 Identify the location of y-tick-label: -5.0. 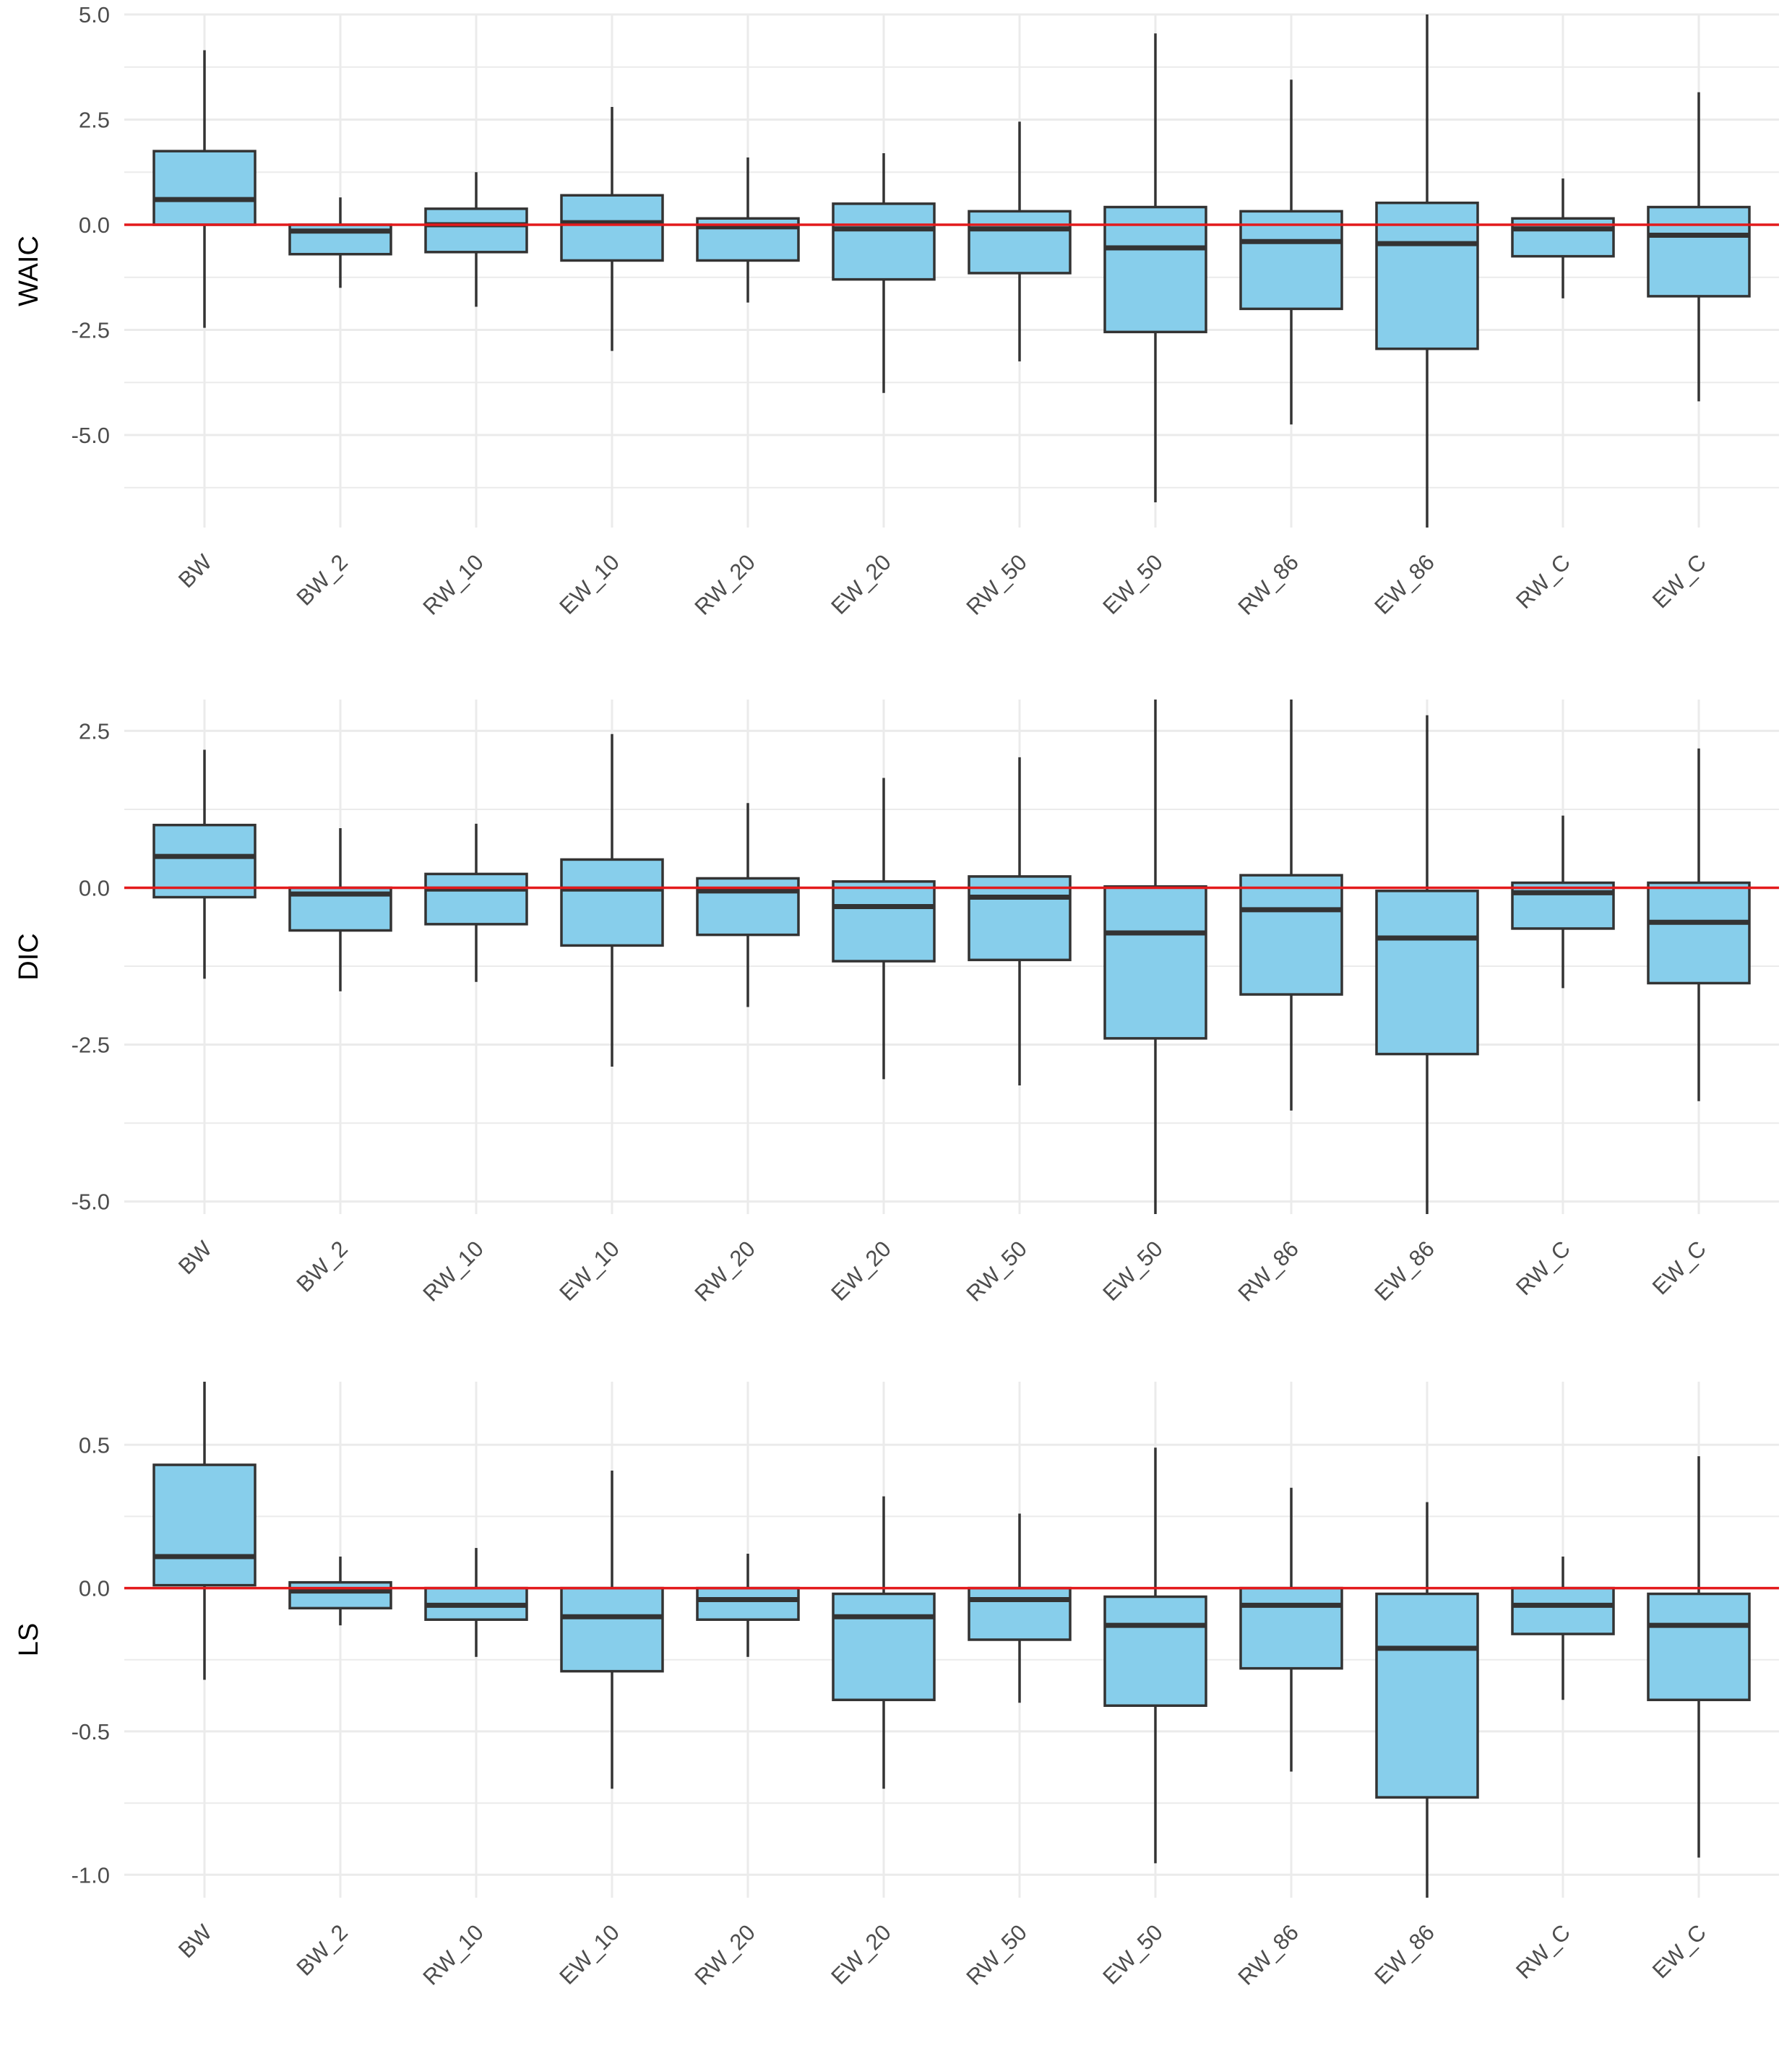
(91, 1202).